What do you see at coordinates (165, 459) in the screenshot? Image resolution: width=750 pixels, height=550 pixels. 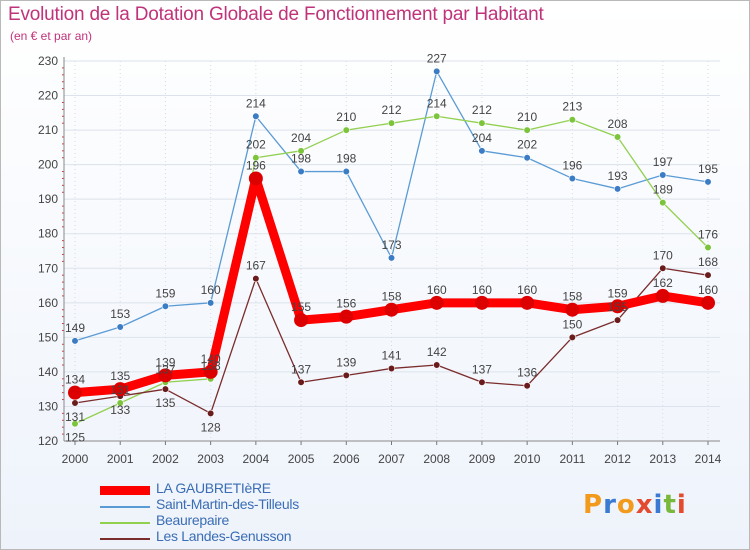 I see `x-tick-label: 2002` at bounding box center [165, 459].